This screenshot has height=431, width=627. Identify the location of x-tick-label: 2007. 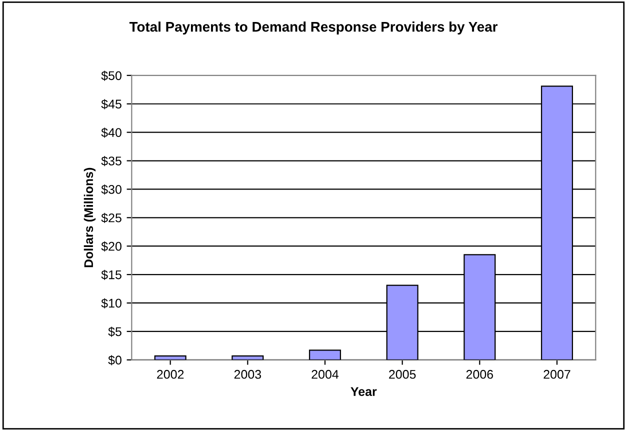
(557, 374).